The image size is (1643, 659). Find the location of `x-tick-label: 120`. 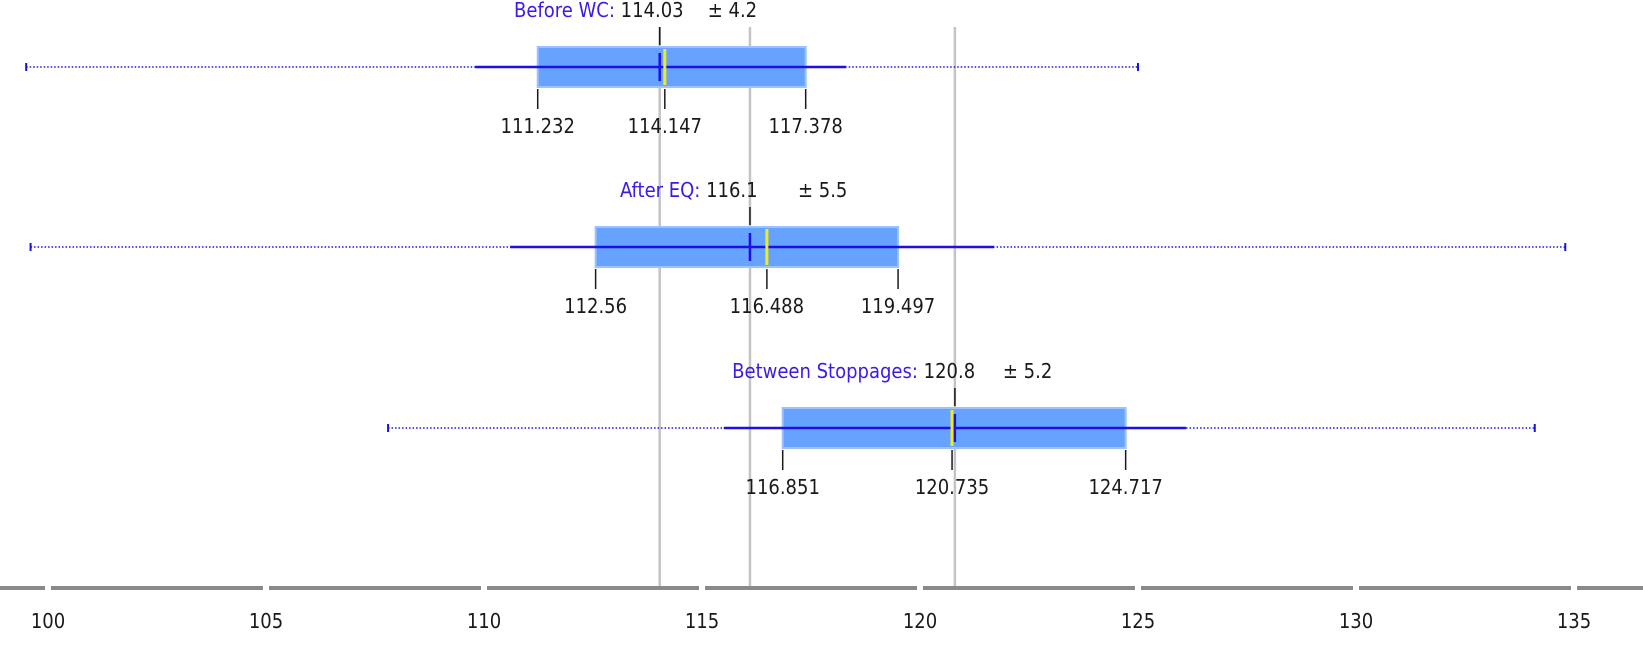

x-tick-label: 120 is located at coordinates (920, 621).